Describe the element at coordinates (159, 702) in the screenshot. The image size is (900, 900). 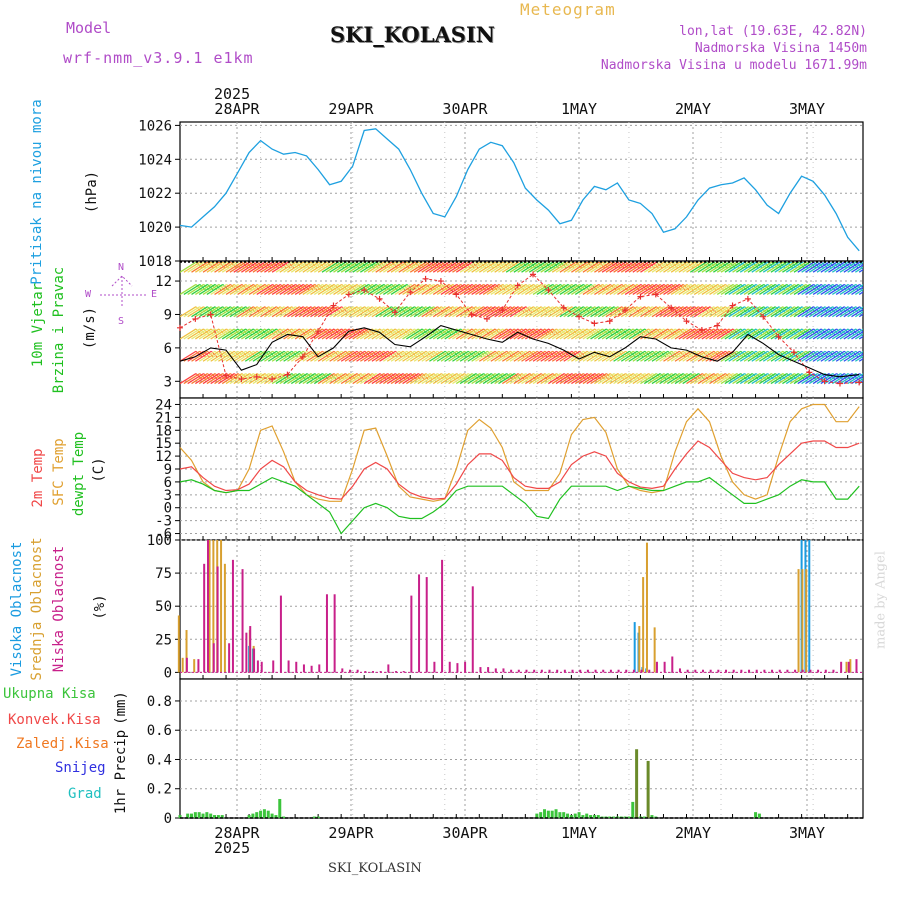
I see `precip-ytick-label: 0.8` at that location.